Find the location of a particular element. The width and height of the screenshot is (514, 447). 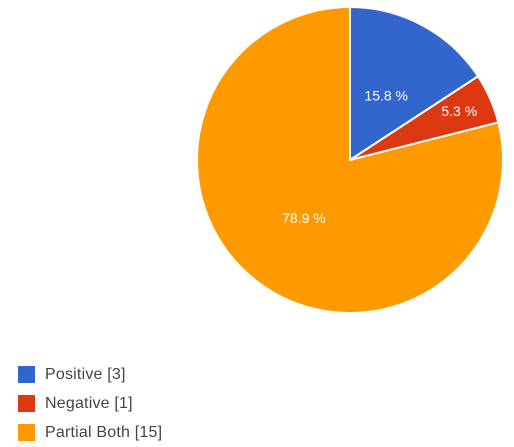

legend-item-partial-both: Partial Both [15] is located at coordinates (90, 432).